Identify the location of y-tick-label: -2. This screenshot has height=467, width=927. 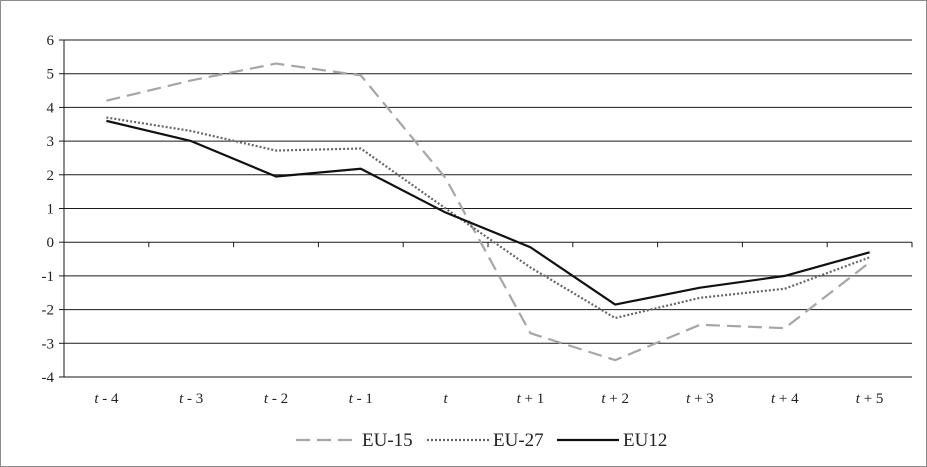
(48, 311).